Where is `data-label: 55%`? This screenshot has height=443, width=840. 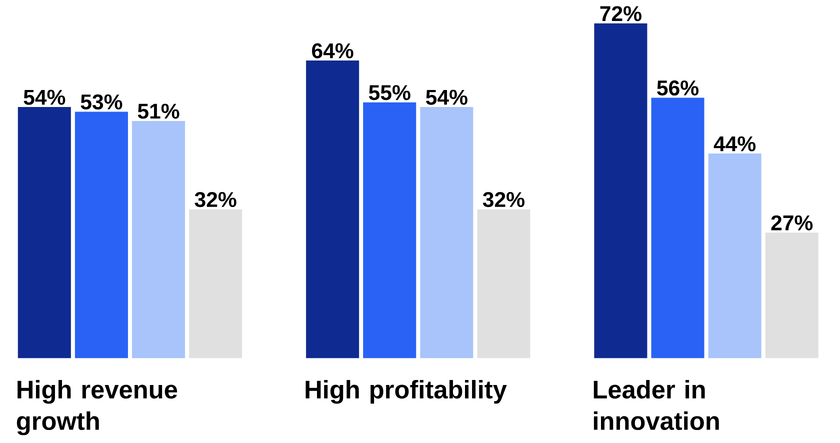 data-label: 55% is located at coordinates (389, 92).